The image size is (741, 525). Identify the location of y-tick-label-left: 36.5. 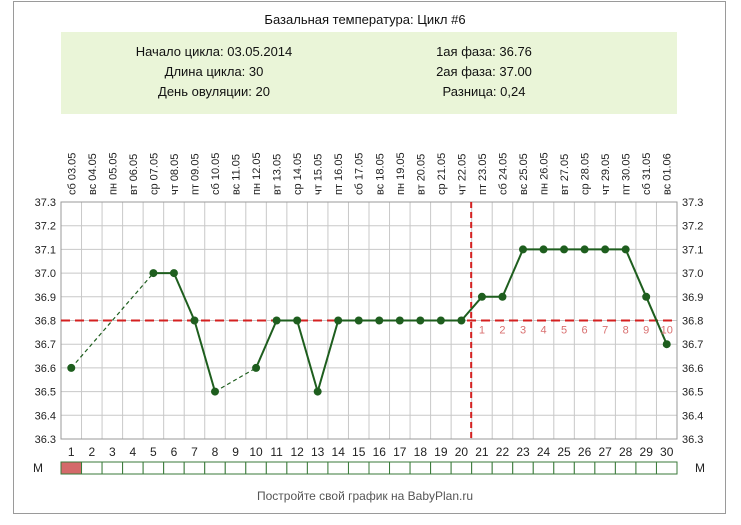
(45, 393).